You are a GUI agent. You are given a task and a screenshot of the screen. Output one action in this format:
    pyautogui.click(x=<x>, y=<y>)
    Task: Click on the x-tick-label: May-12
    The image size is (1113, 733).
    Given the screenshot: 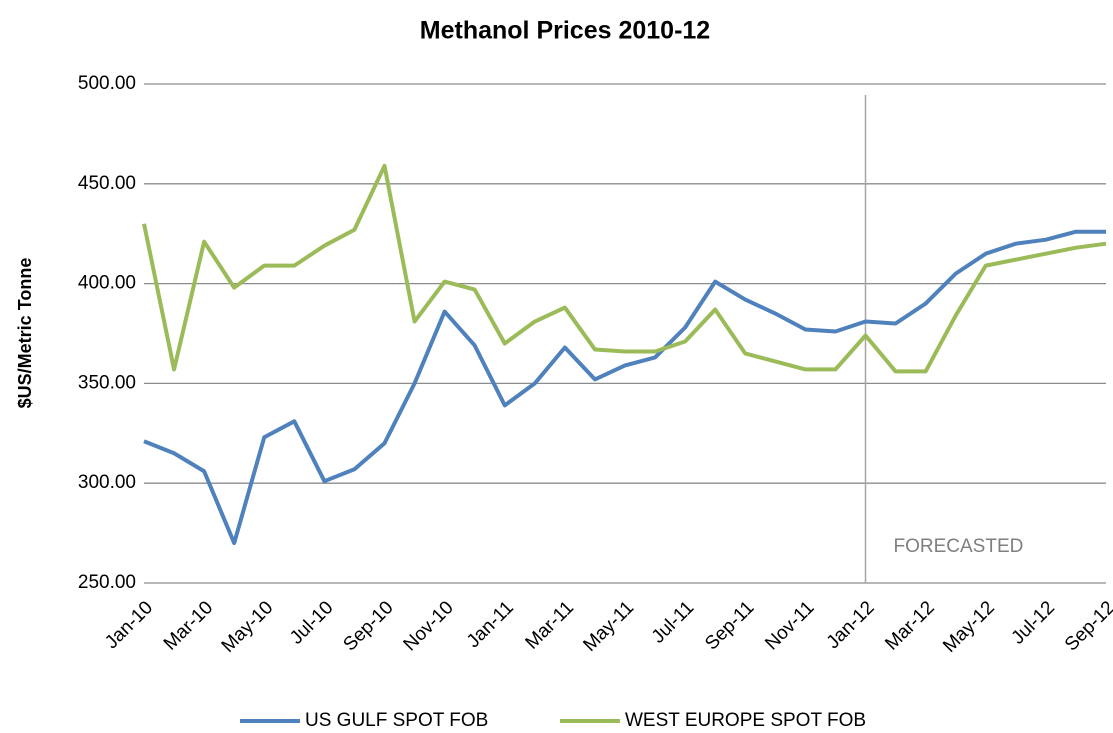 What is the action you would take?
    pyautogui.click(x=969, y=627)
    